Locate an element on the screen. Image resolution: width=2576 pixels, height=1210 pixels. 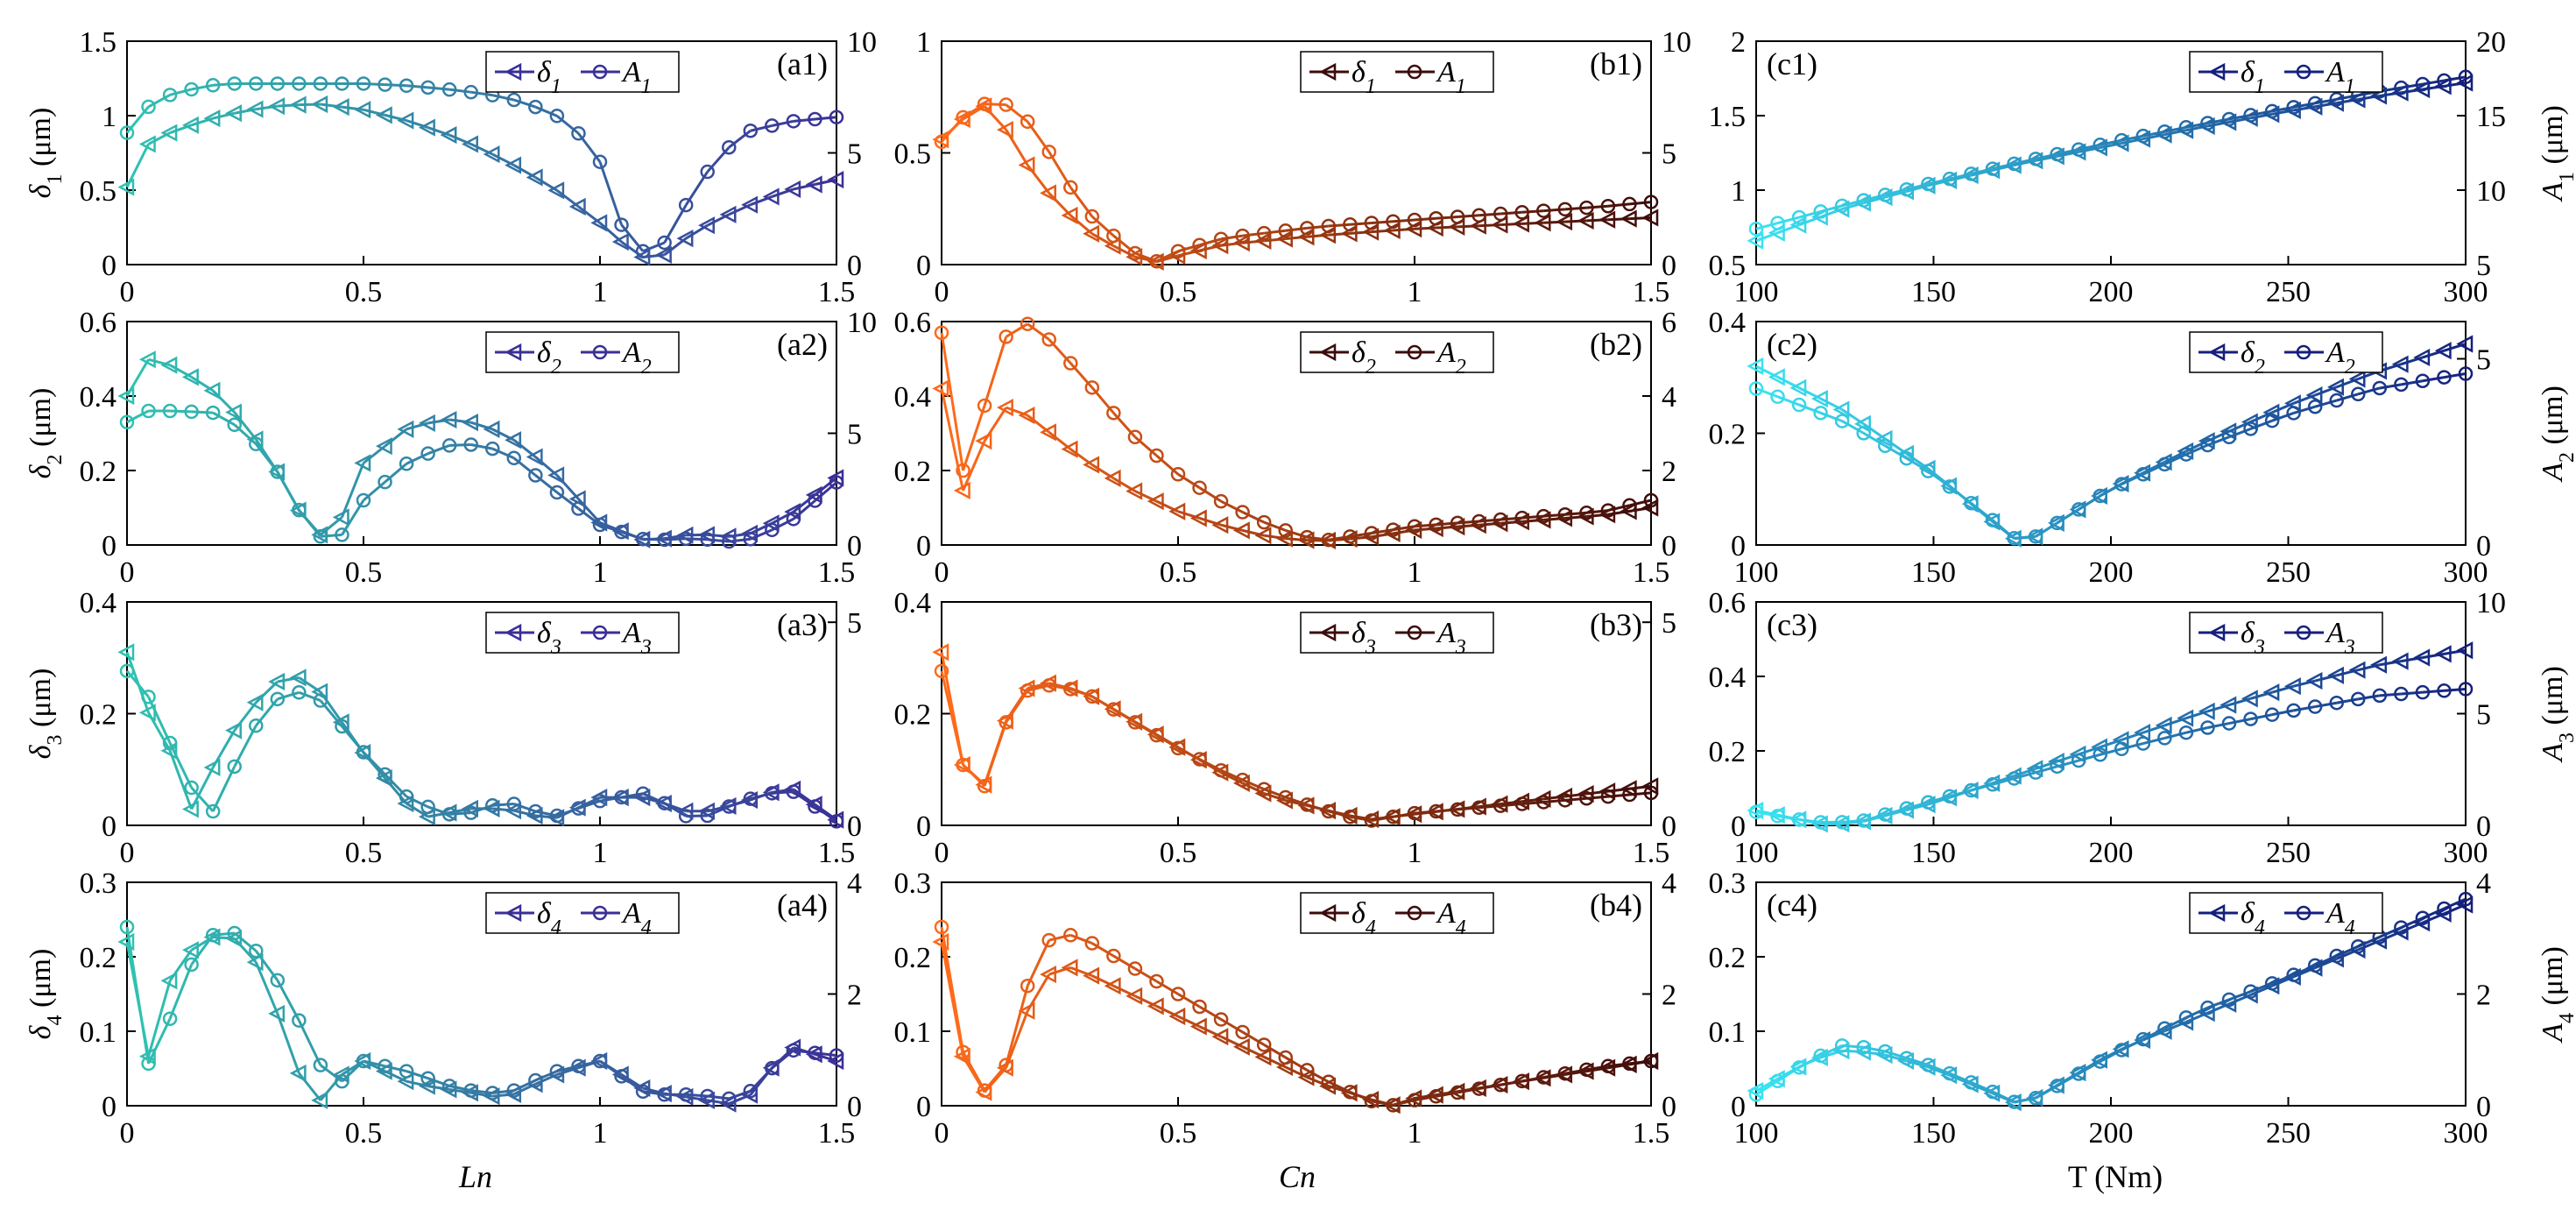
y-tick-label-left: 1.5 is located at coordinates (1728, 117).